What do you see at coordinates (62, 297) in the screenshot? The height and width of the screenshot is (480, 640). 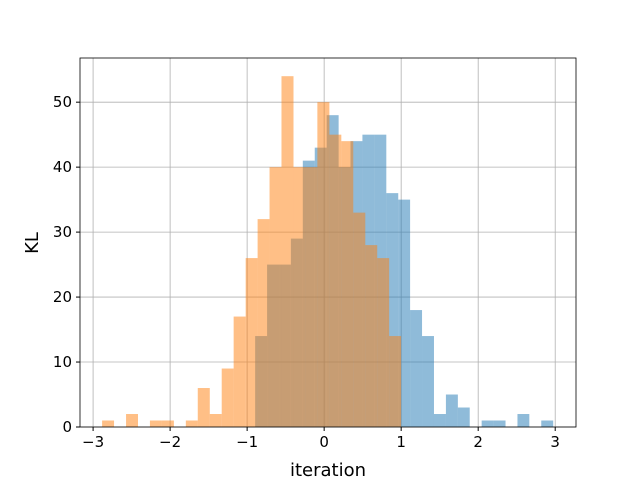 I see `y-tick-label: 20` at bounding box center [62, 297].